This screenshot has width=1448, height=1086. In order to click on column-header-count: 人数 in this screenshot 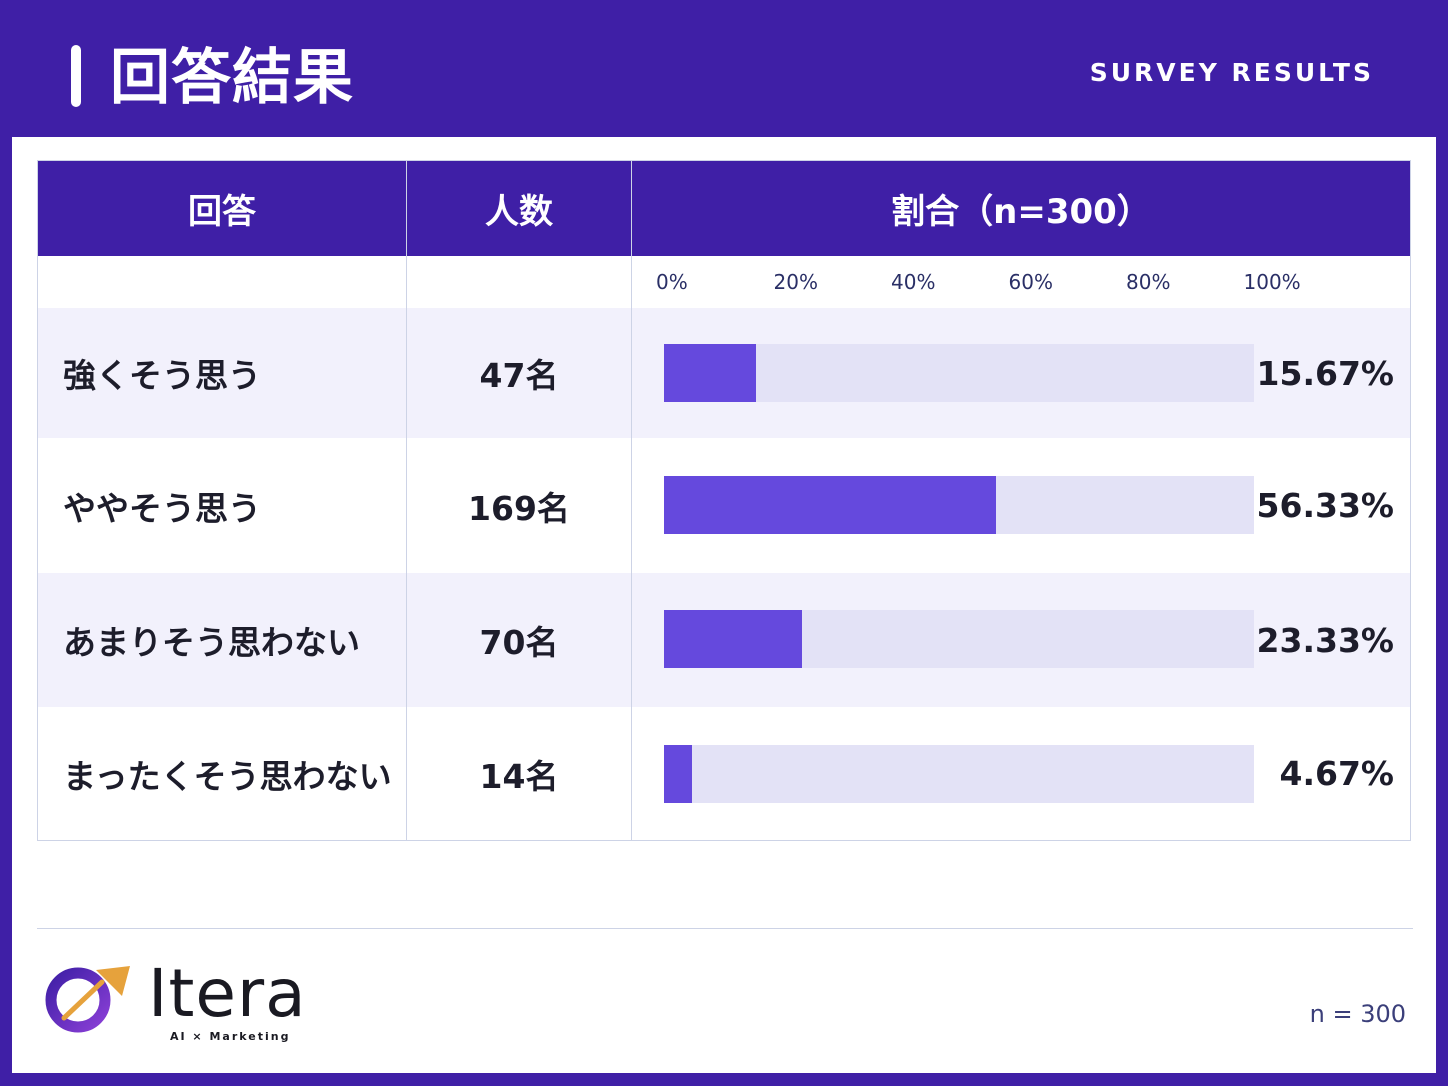, I will do `click(519, 212)`.